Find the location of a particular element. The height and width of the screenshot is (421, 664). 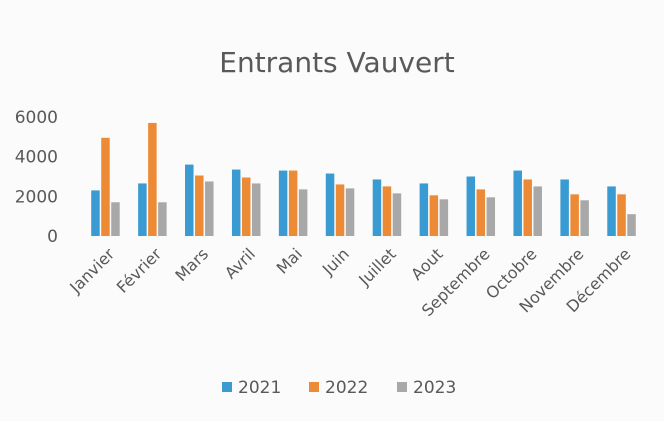

category-label: Juin is located at coordinates (335, 261).